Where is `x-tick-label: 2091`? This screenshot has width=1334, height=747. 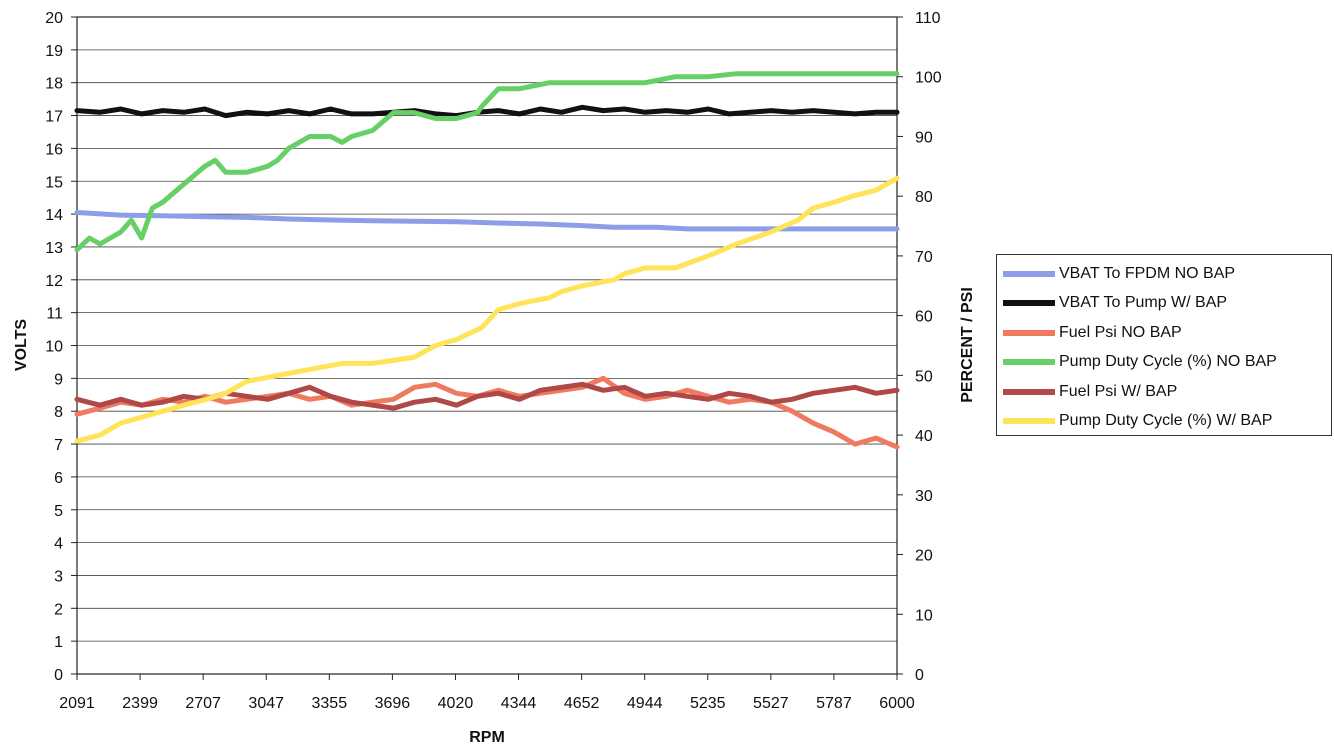 x-tick-label: 2091 is located at coordinates (77, 703).